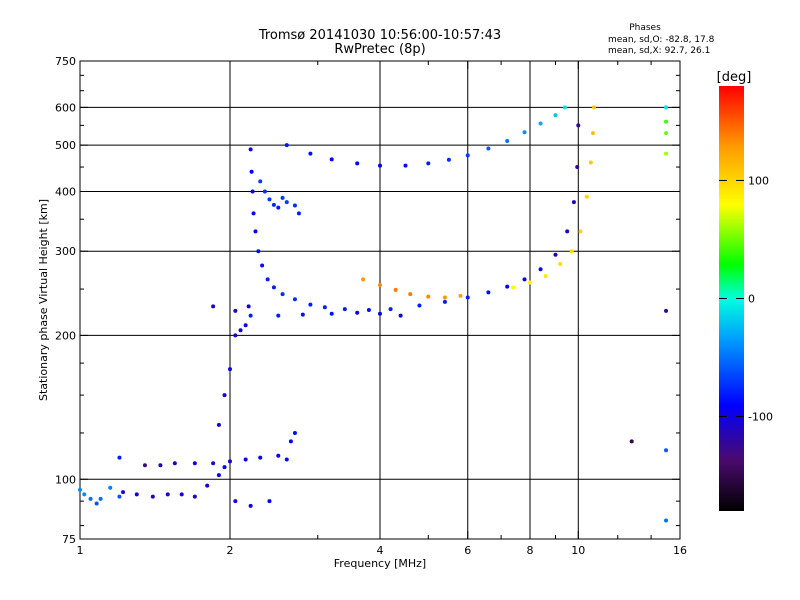 The image size is (800, 600). What do you see at coordinates (43, 300) in the screenshot?
I see `y-axis-label: Stationary phase Virtual Height [km]` at bounding box center [43, 300].